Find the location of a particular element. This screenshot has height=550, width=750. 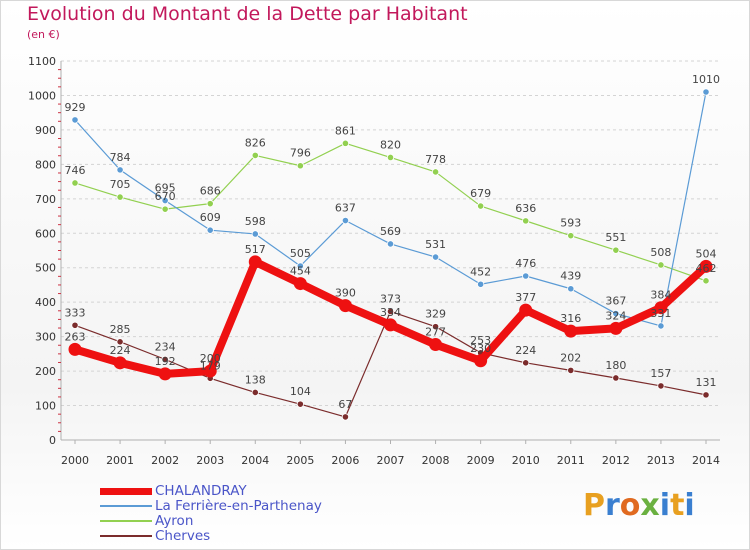

data-label: 131 is located at coordinates (706, 382).